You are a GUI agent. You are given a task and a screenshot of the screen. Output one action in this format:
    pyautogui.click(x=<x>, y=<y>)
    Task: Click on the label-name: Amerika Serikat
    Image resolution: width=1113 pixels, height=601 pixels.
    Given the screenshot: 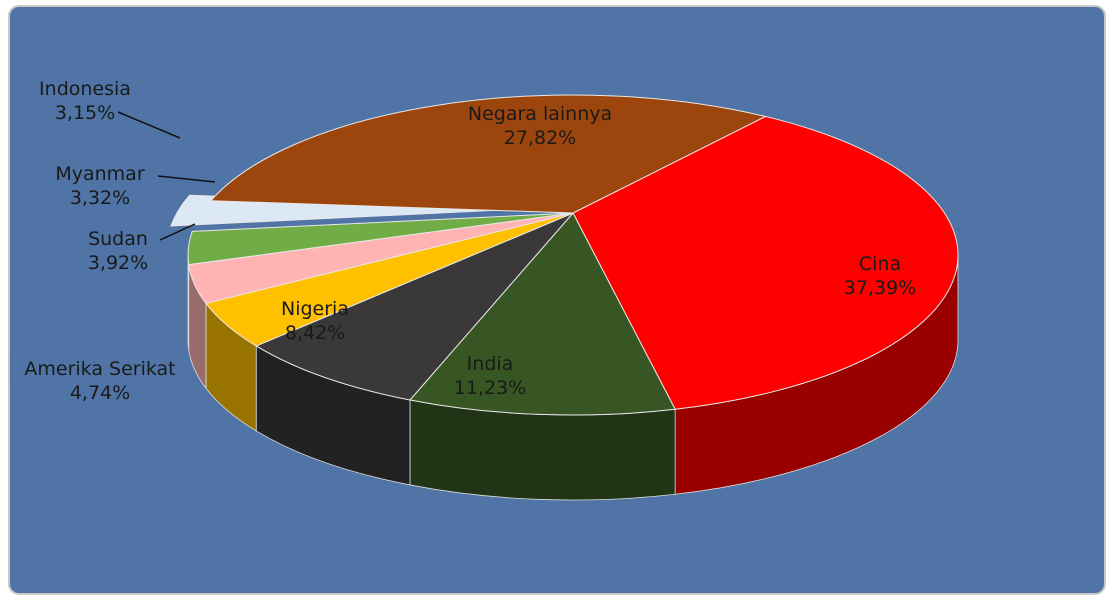 What is the action you would take?
    pyautogui.click(x=99, y=369)
    